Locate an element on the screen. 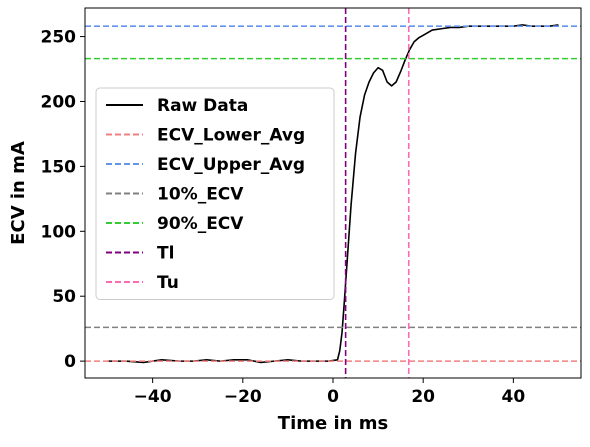 This screenshot has height=447, width=590. legend-label: Tl is located at coordinates (165, 254).